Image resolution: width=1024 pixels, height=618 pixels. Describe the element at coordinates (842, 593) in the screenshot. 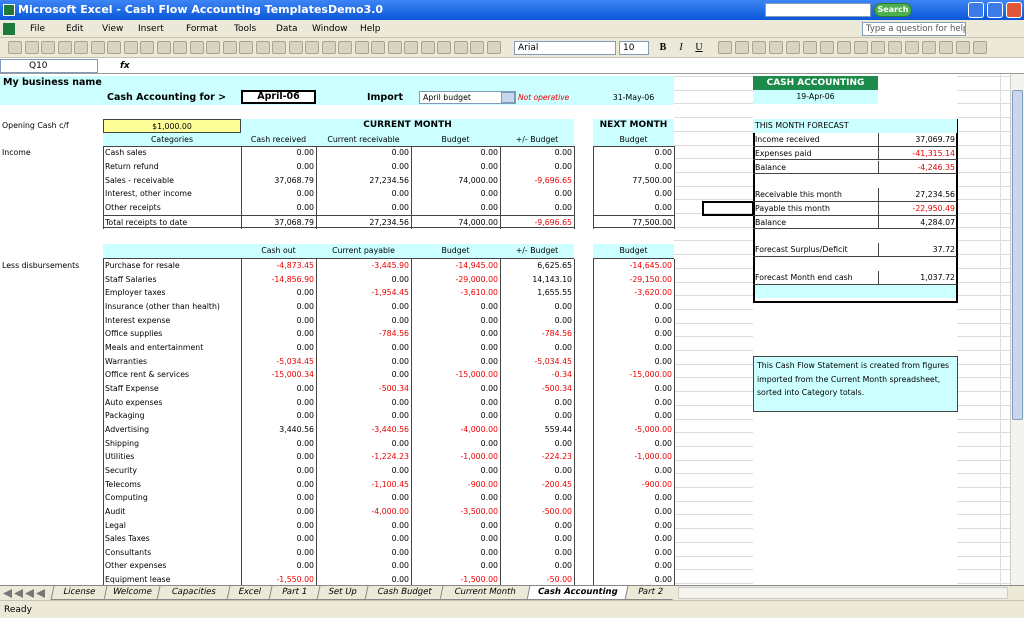

I see `horizontal-scrollbar` at that location.